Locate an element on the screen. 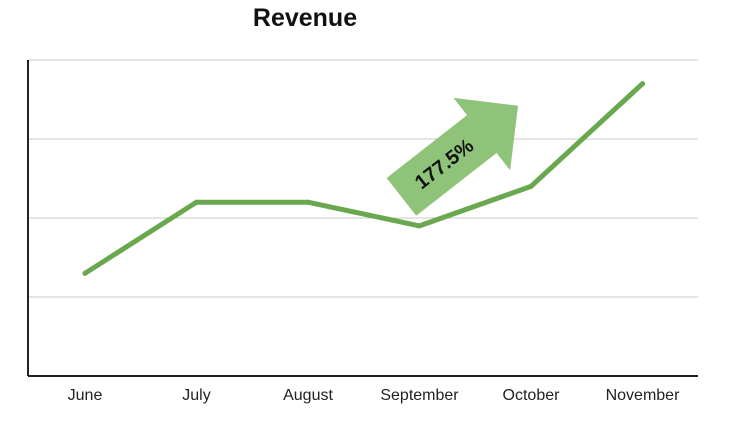  arrow-shape is located at coordinates (452, 156).